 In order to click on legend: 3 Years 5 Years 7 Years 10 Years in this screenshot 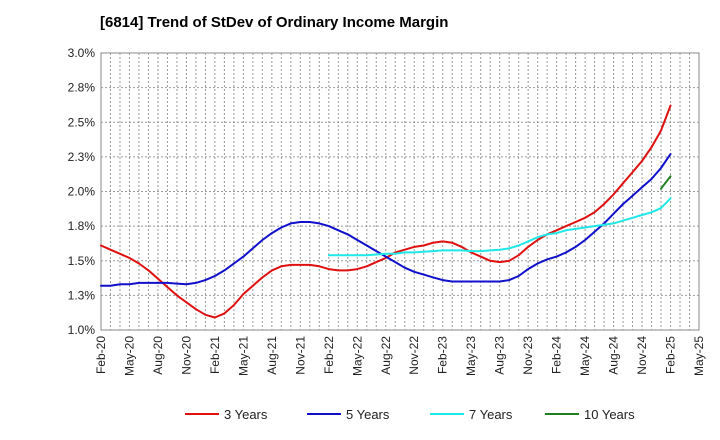, I will do `click(410, 414)`.